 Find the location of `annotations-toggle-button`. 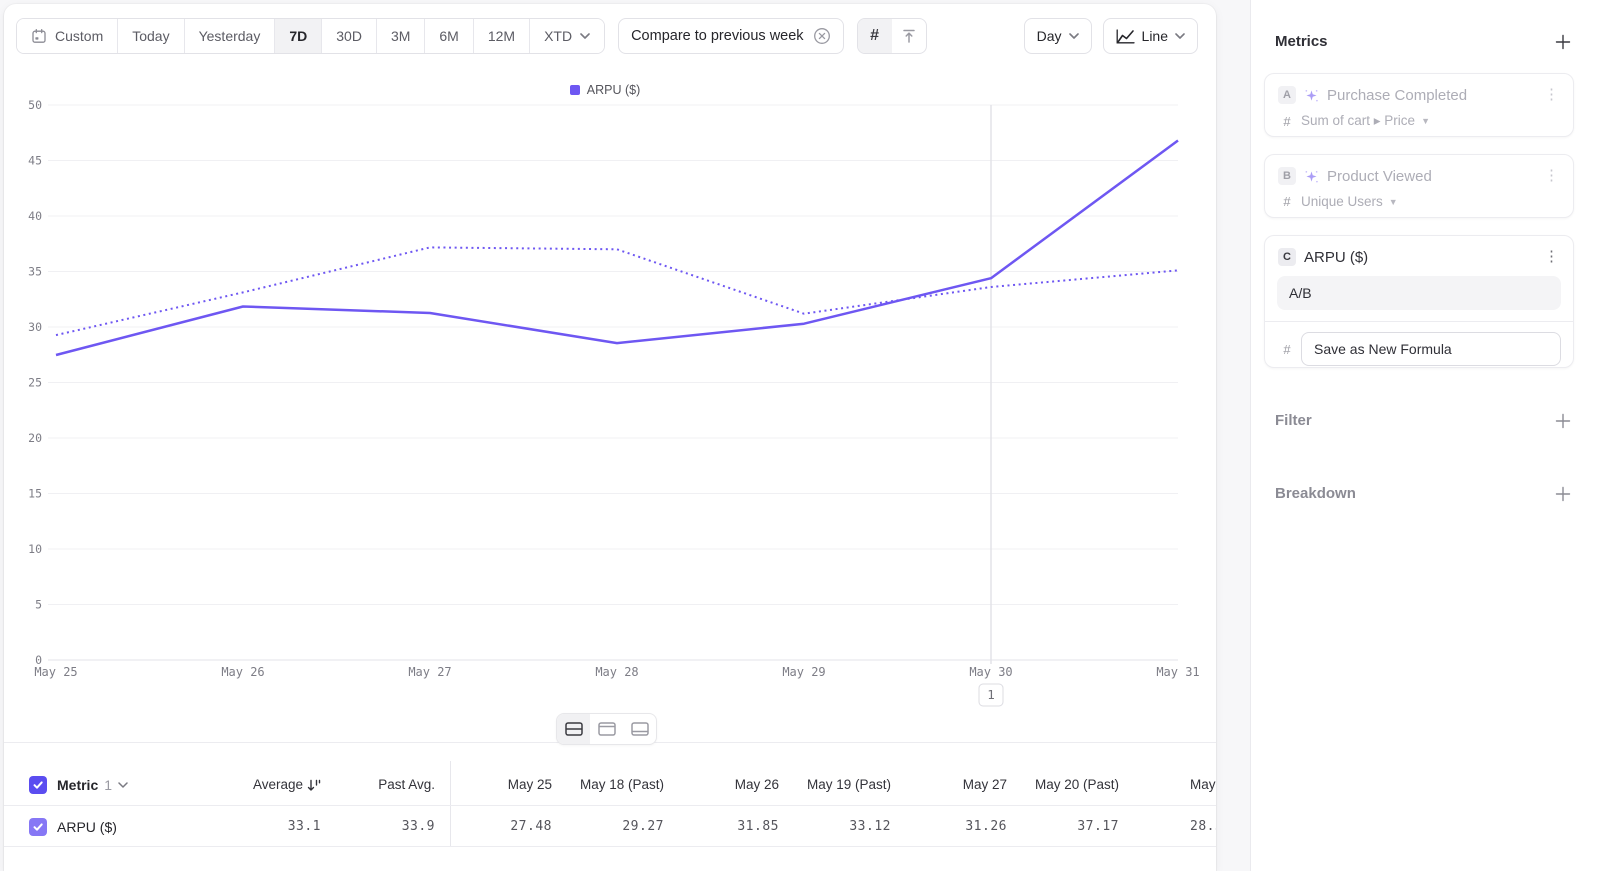

annotations-toggle-button is located at coordinates (909, 36).